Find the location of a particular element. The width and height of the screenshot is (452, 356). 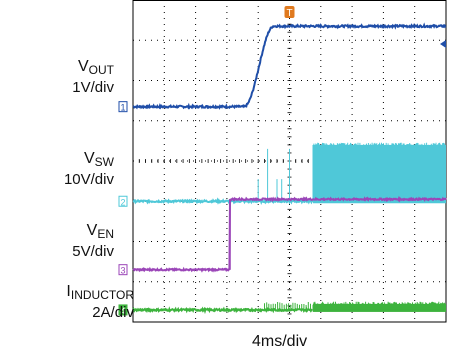

ch1-name: V is located at coordinates (83, 66).